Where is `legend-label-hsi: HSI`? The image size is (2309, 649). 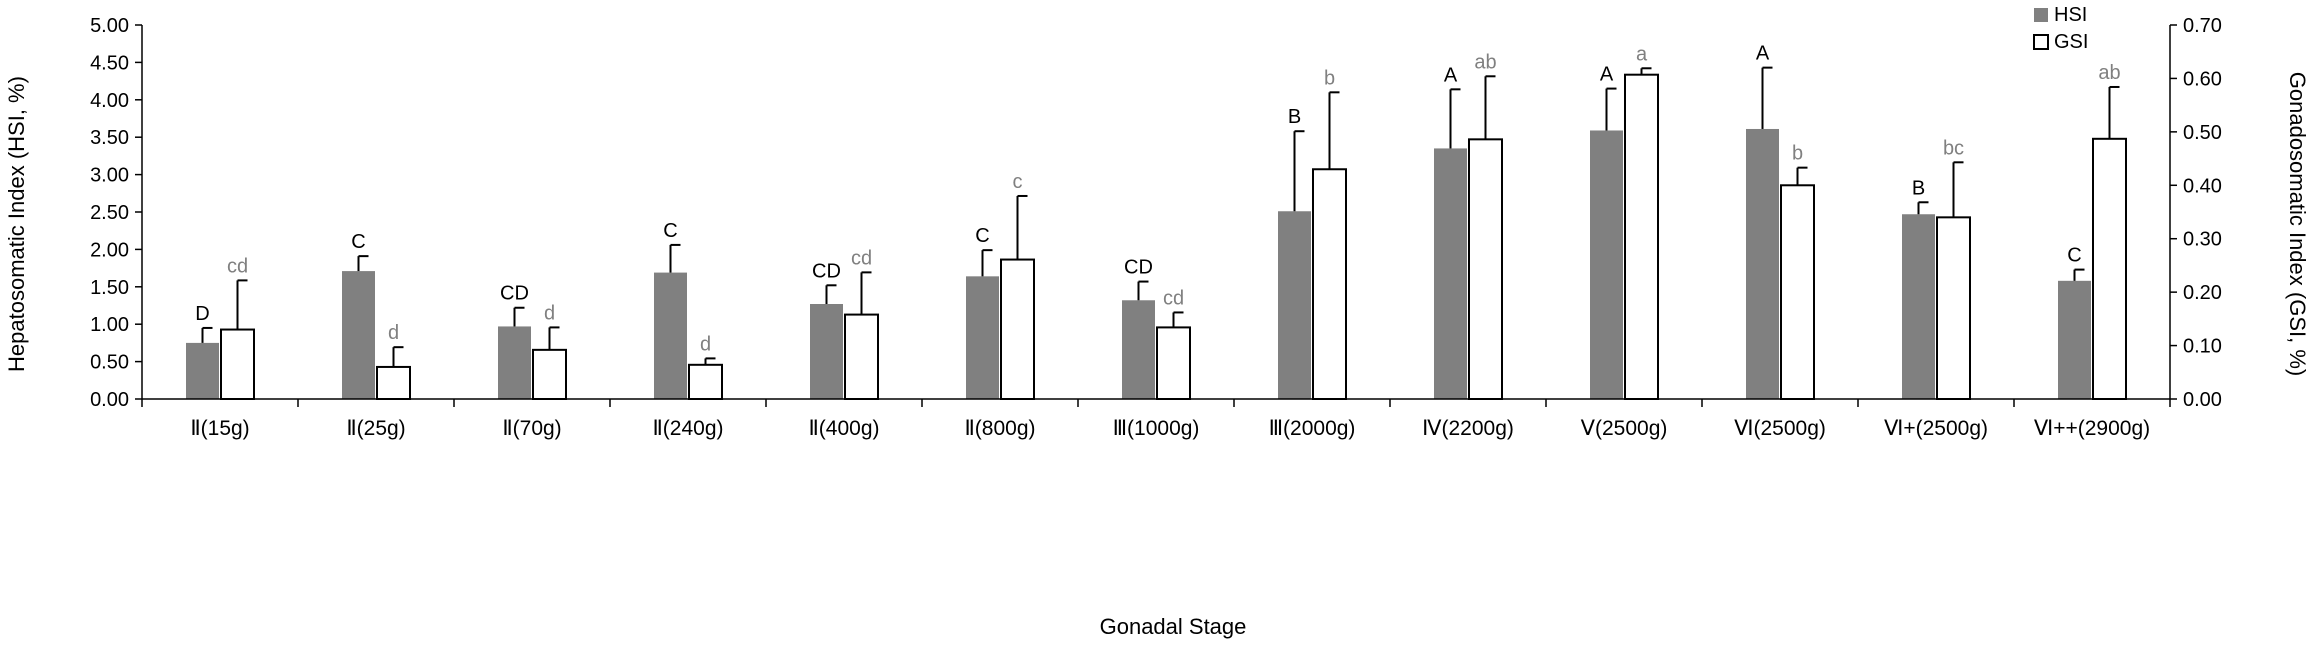 legend-label-hsi: HSI is located at coordinates (2070, 15).